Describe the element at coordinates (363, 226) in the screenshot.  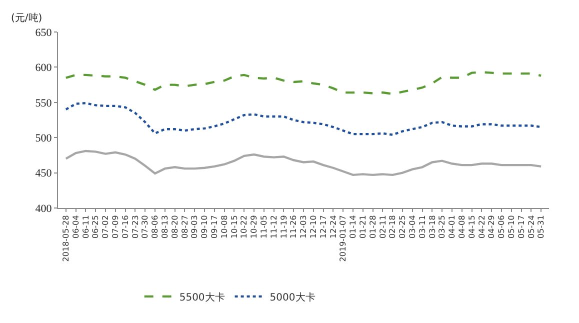
I see `x-tick-label: 01-21` at that location.